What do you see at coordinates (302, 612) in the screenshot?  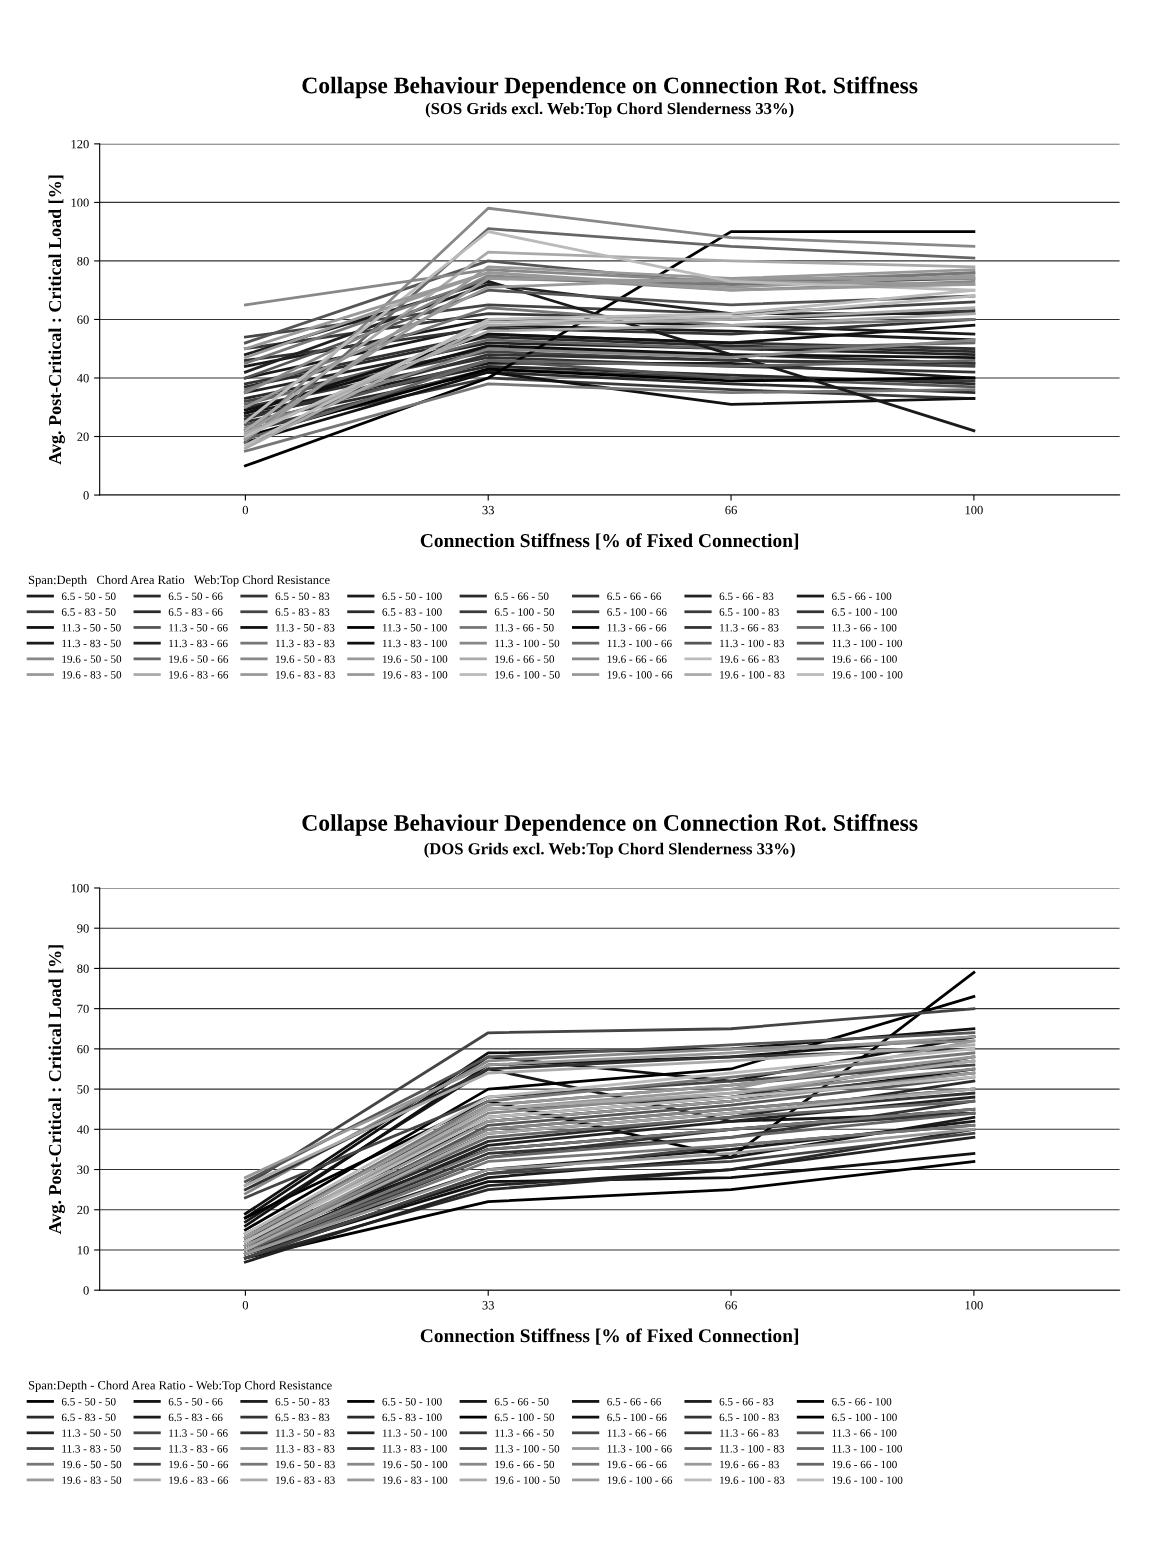 I see `legend-label: 6.5 - 83 - 83` at bounding box center [302, 612].